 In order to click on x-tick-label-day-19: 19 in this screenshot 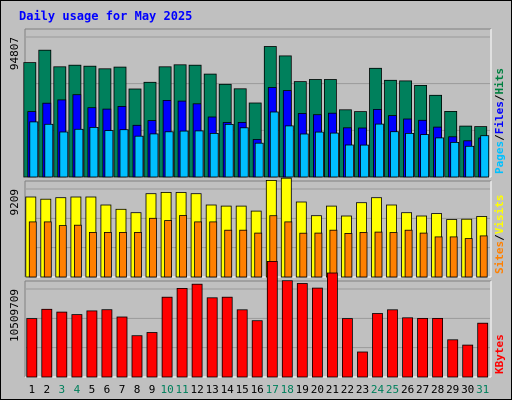, I will do `click(302, 389)`.